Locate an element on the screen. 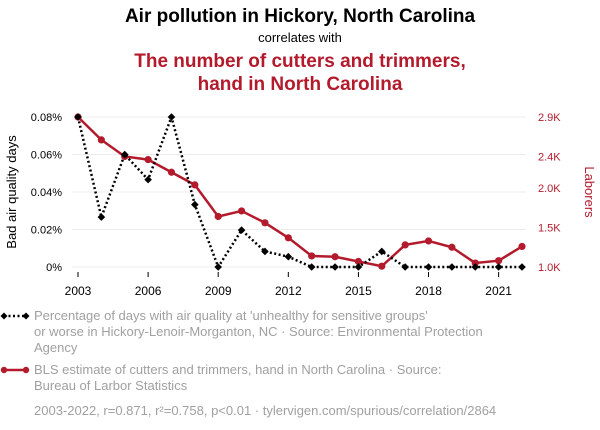 The image size is (600, 430). legend-series1-line3: Agency is located at coordinates (56, 347).